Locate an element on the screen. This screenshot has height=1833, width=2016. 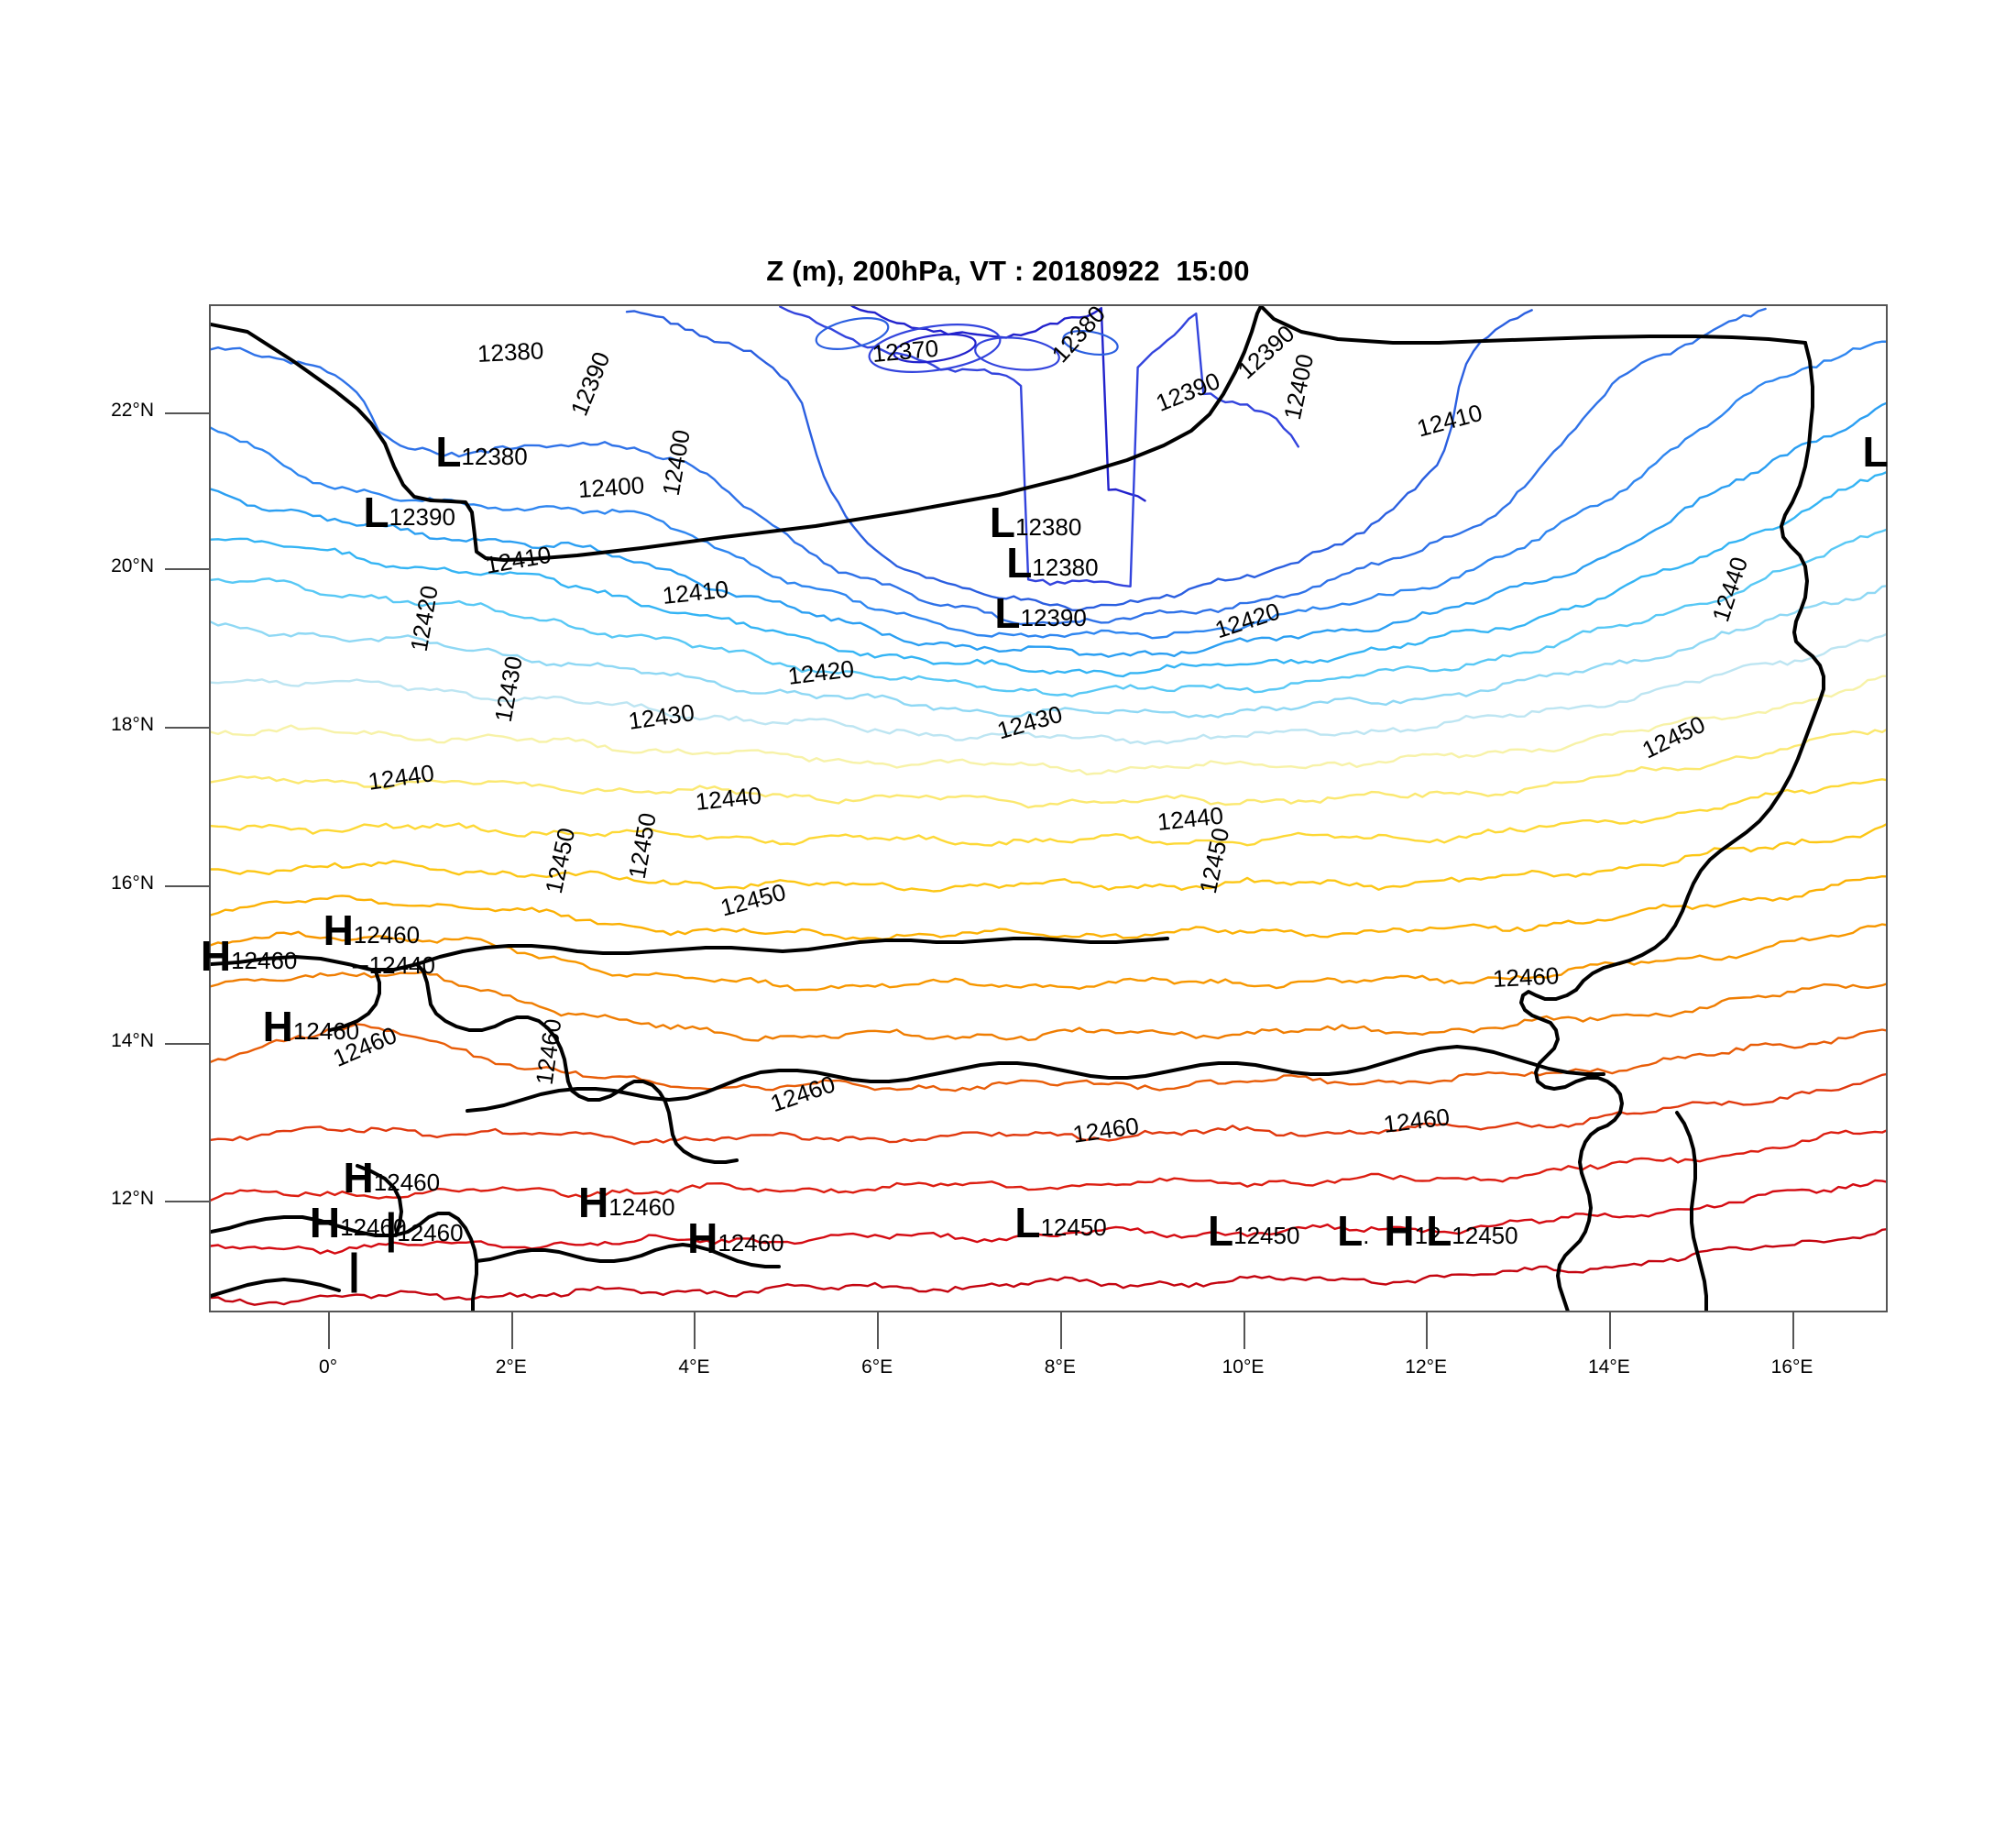
y-tick-label: 18°N is located at coordinates (132, 724).